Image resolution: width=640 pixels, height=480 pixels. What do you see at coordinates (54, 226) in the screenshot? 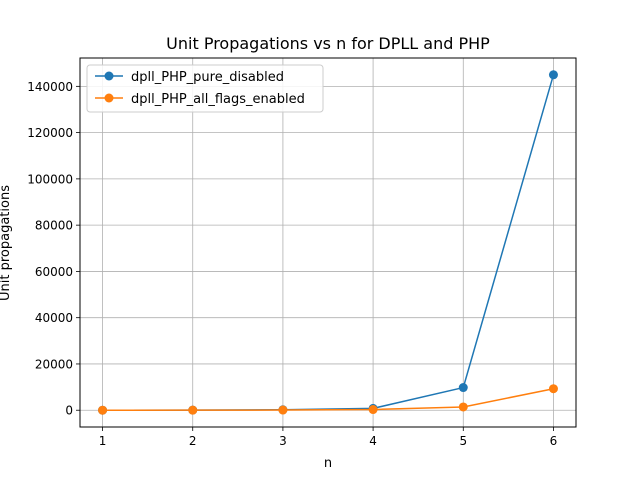
I see `y-tick-label: 80000` at bounding box center [54, 226].